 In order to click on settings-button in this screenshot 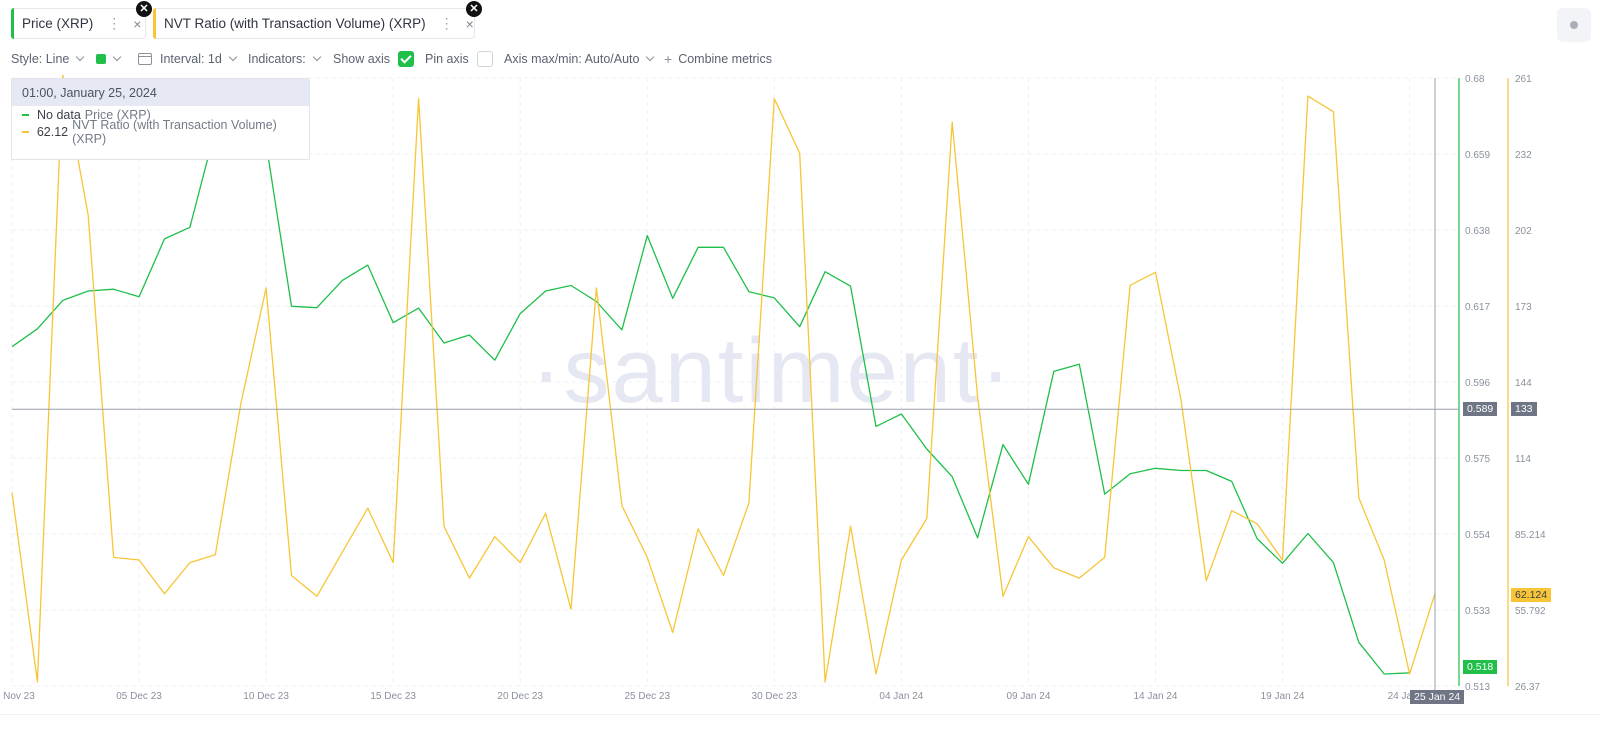, I will do `click(1574, 25)`.